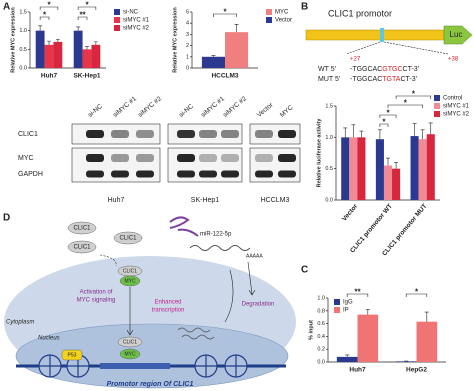  I want to click on proteins, so click(102, 291).